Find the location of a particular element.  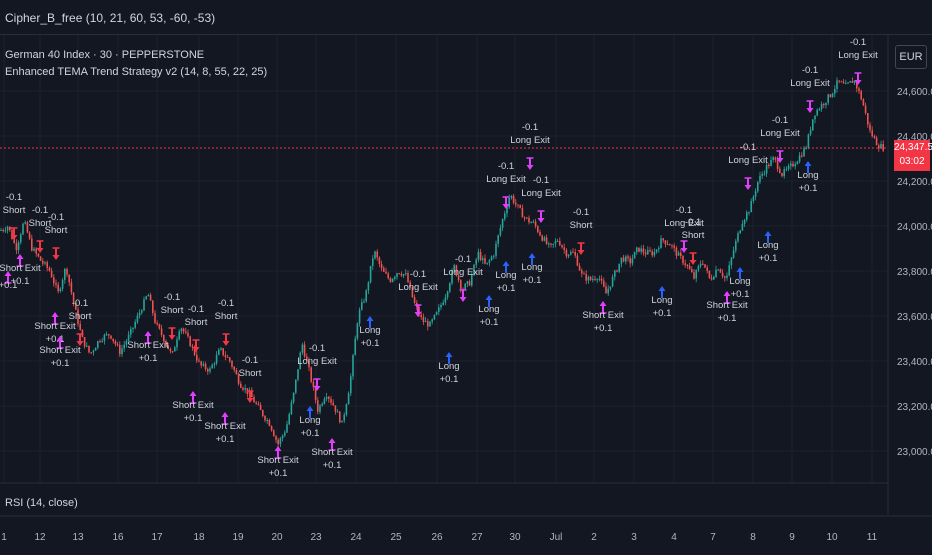

y-tick-label: 24,600.0 is located at coordinates (914, 92).